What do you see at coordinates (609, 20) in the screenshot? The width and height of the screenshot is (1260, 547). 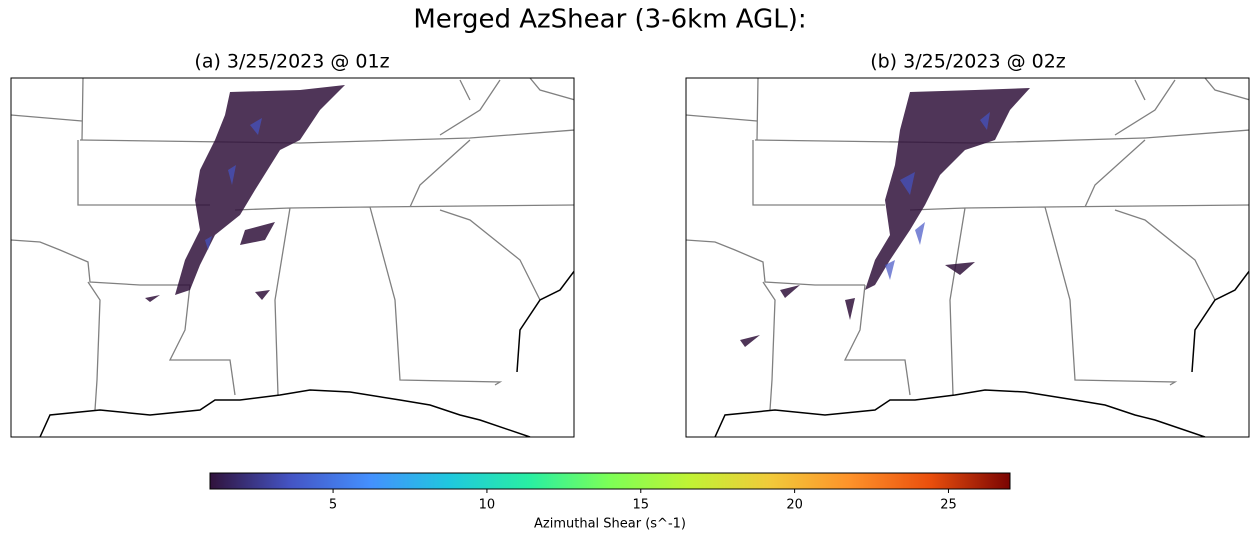 I see `figure-title: Merged AzShear (3-6km AGL):` at bounding box center [609, 20].